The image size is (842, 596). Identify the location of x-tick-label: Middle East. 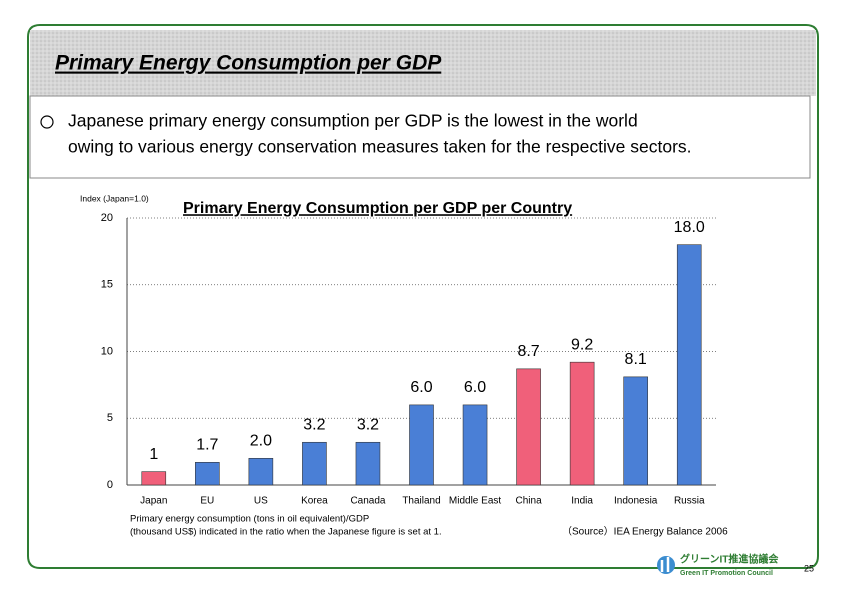
(475, 501).